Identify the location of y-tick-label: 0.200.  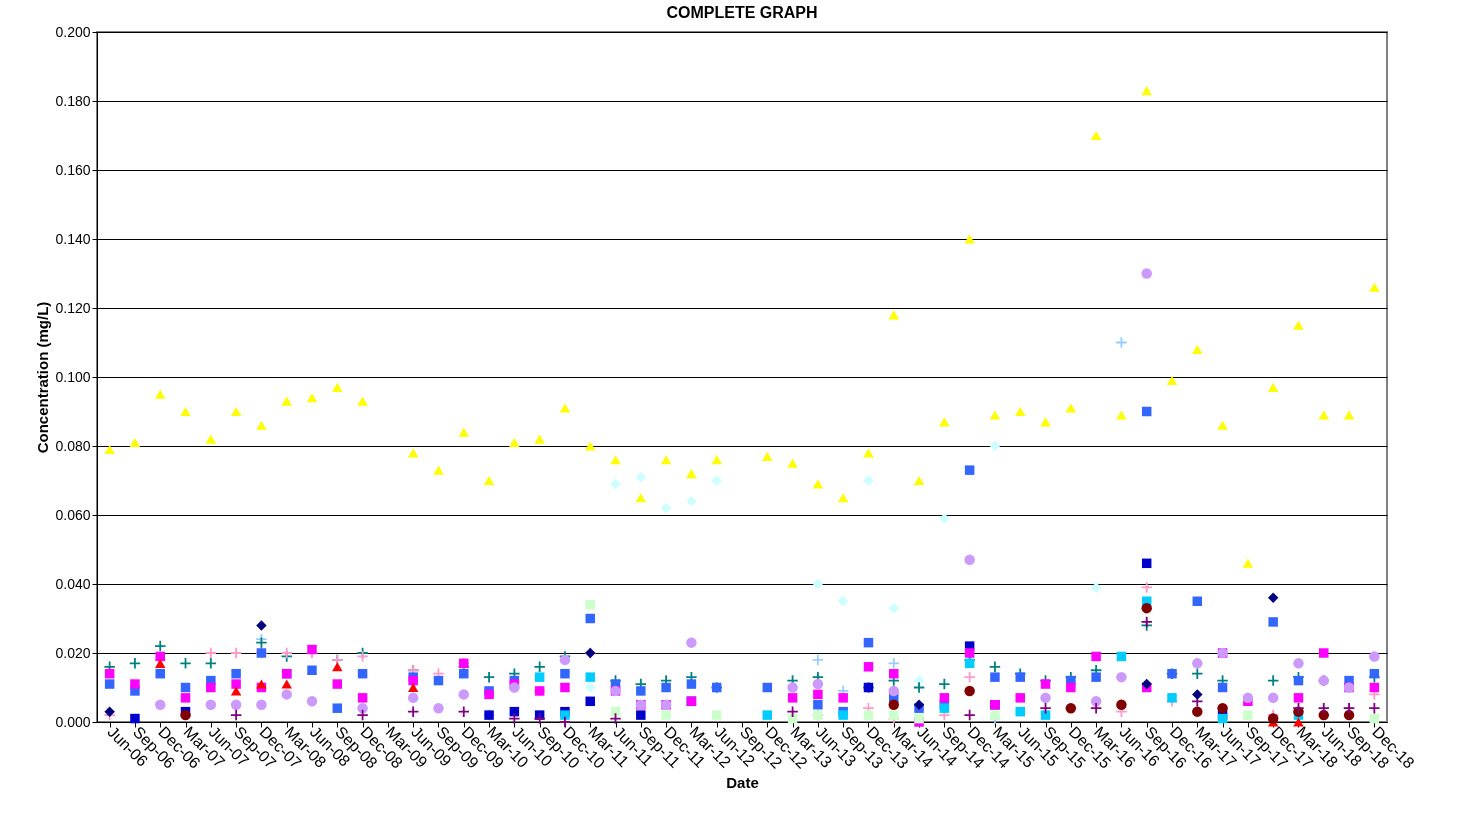
(73, 31).